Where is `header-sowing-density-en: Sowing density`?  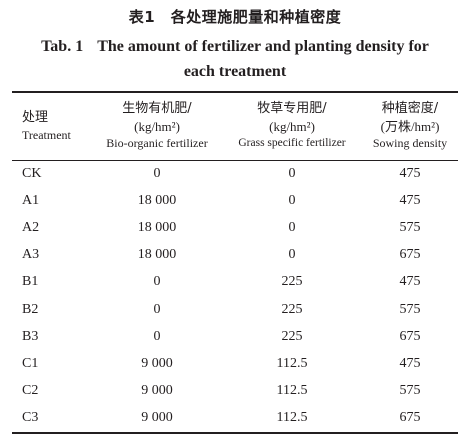 header-sowing-density-en: Sowing density is located at coordinates (410, 143).